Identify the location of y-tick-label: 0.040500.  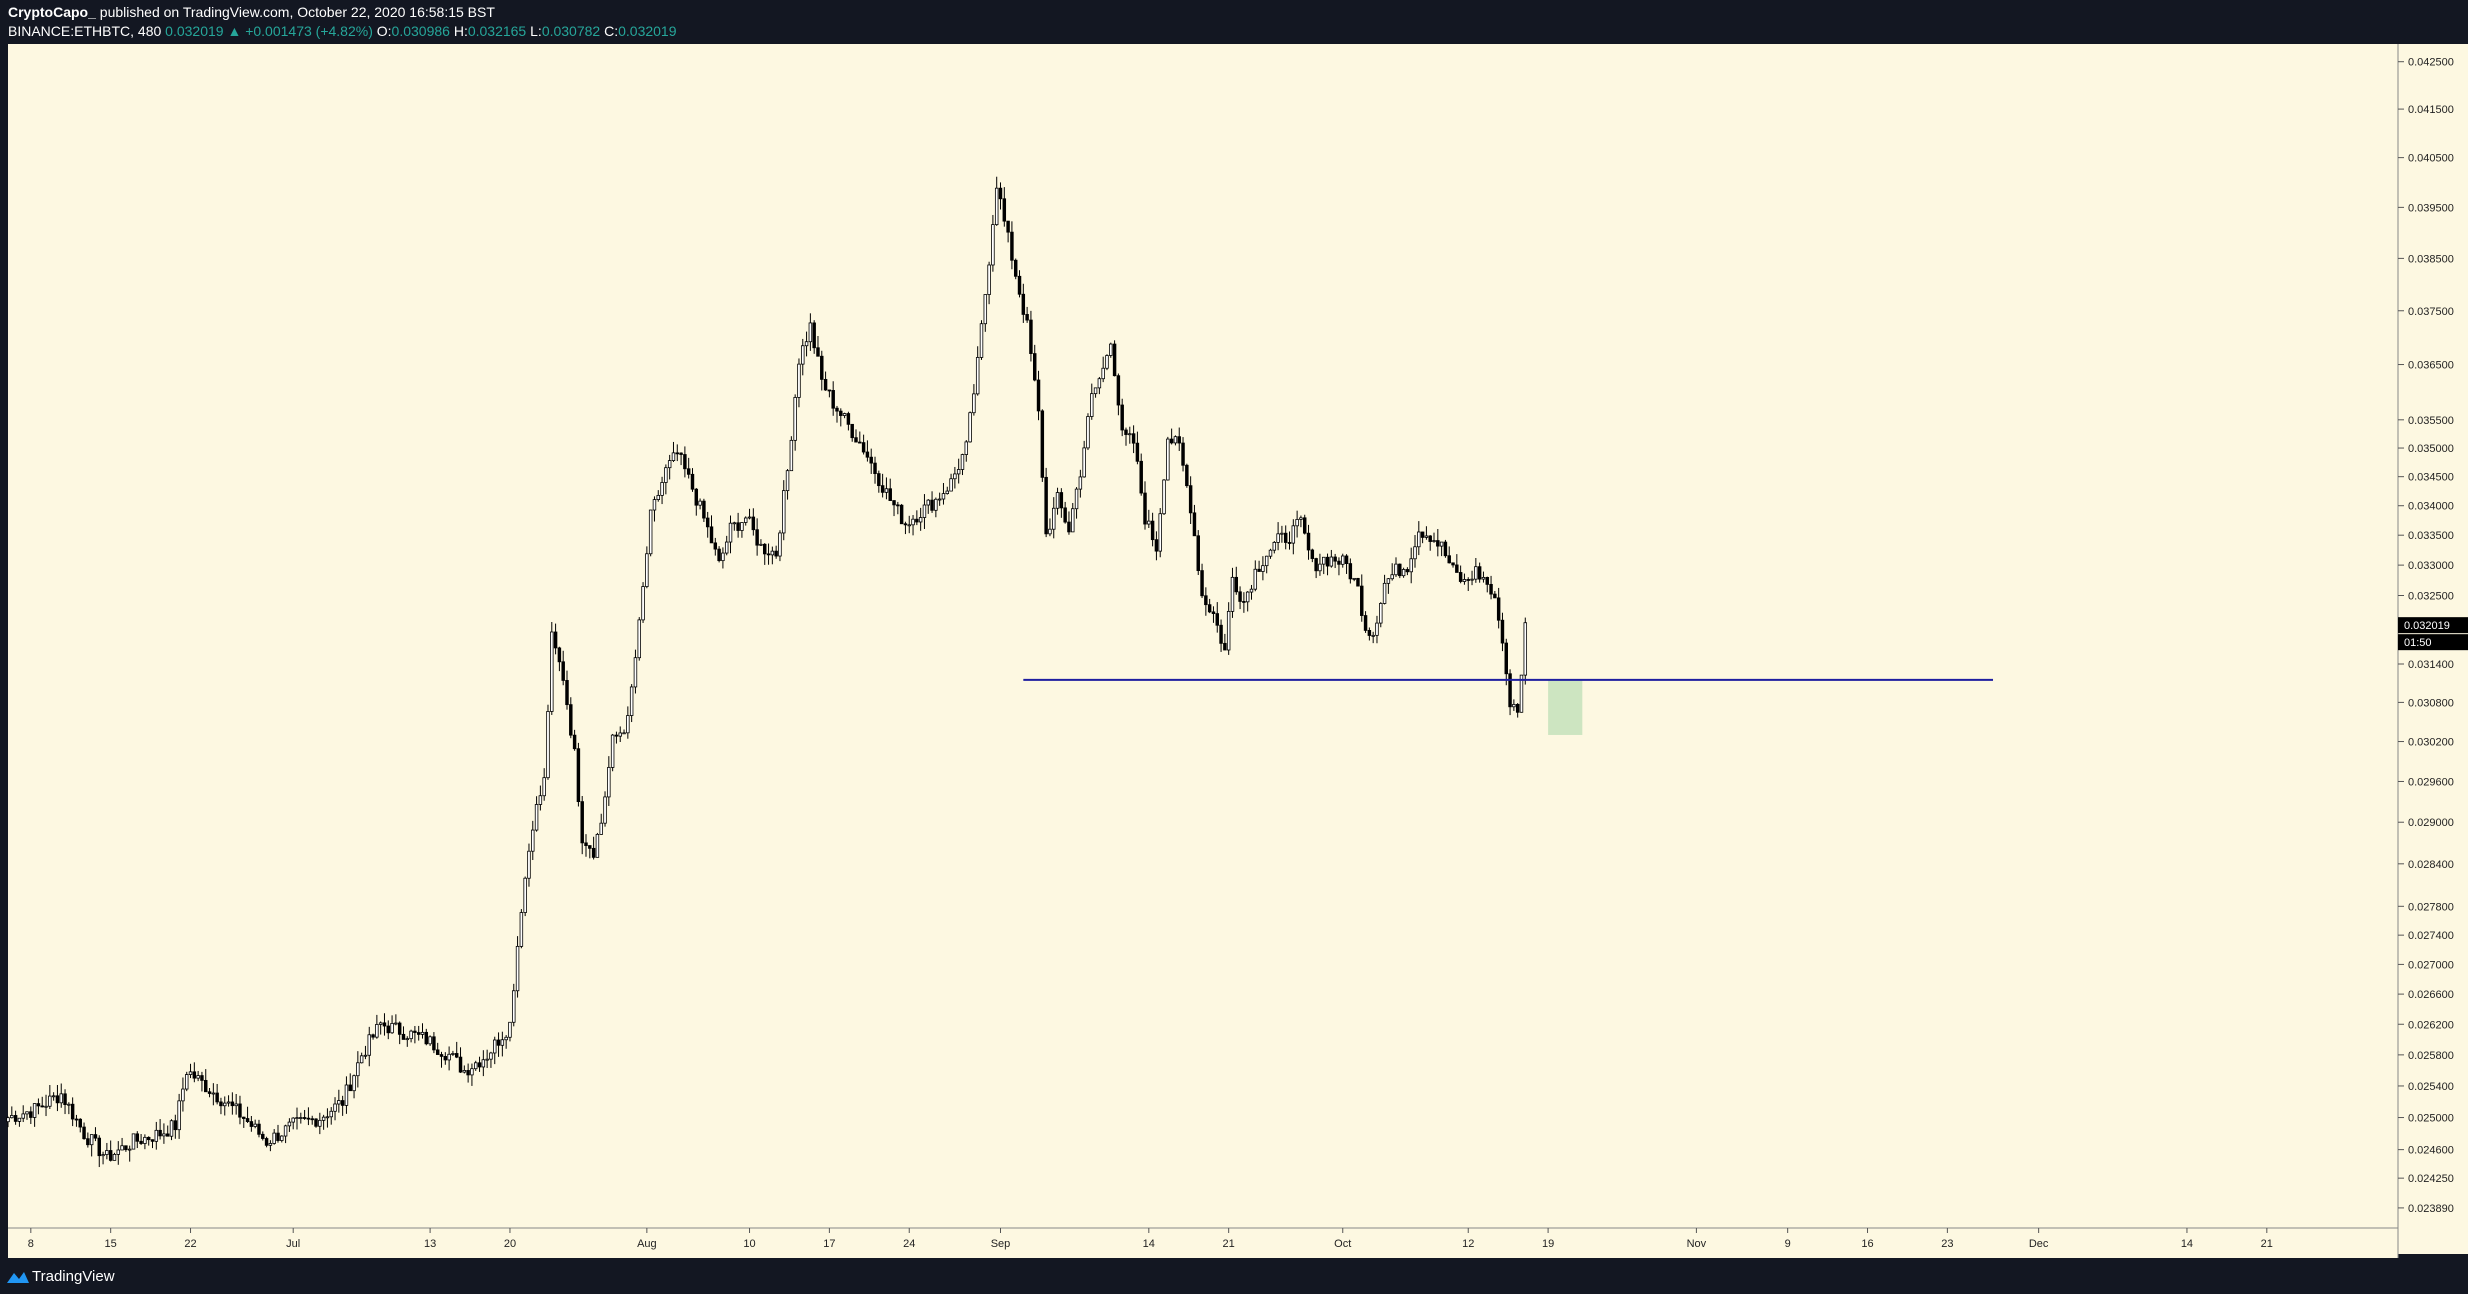
(2431, 159).